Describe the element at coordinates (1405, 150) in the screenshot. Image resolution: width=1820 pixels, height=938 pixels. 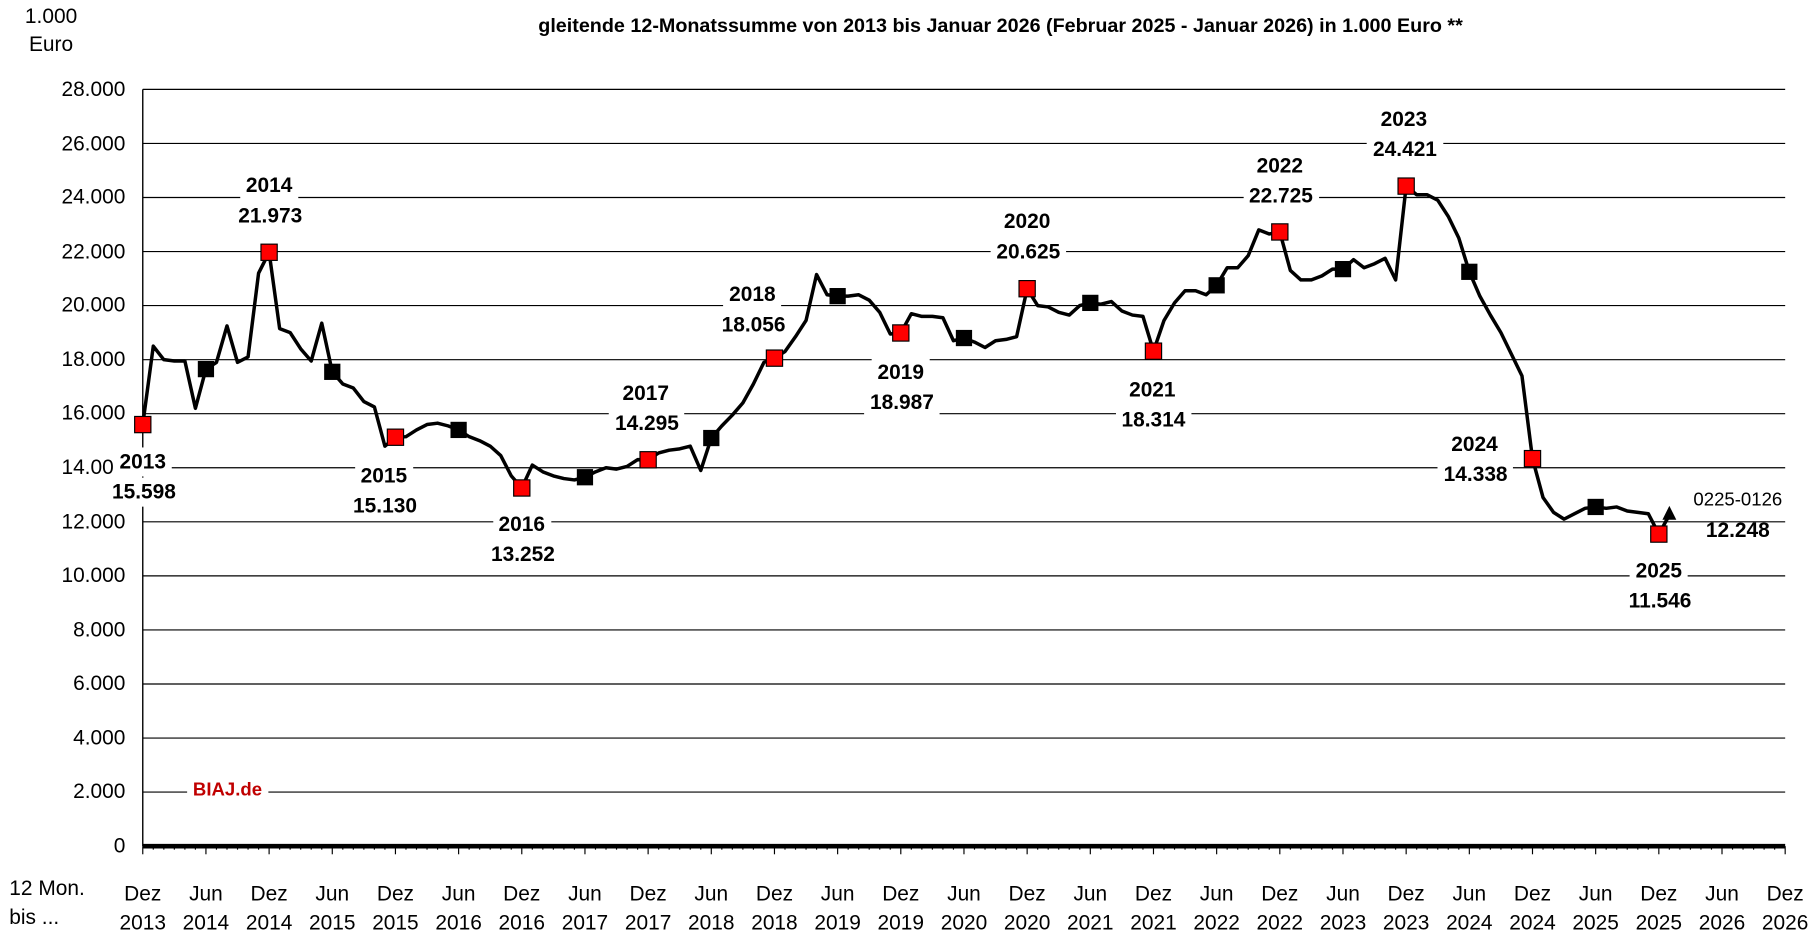
I see `value-label: 24.421` at that location.